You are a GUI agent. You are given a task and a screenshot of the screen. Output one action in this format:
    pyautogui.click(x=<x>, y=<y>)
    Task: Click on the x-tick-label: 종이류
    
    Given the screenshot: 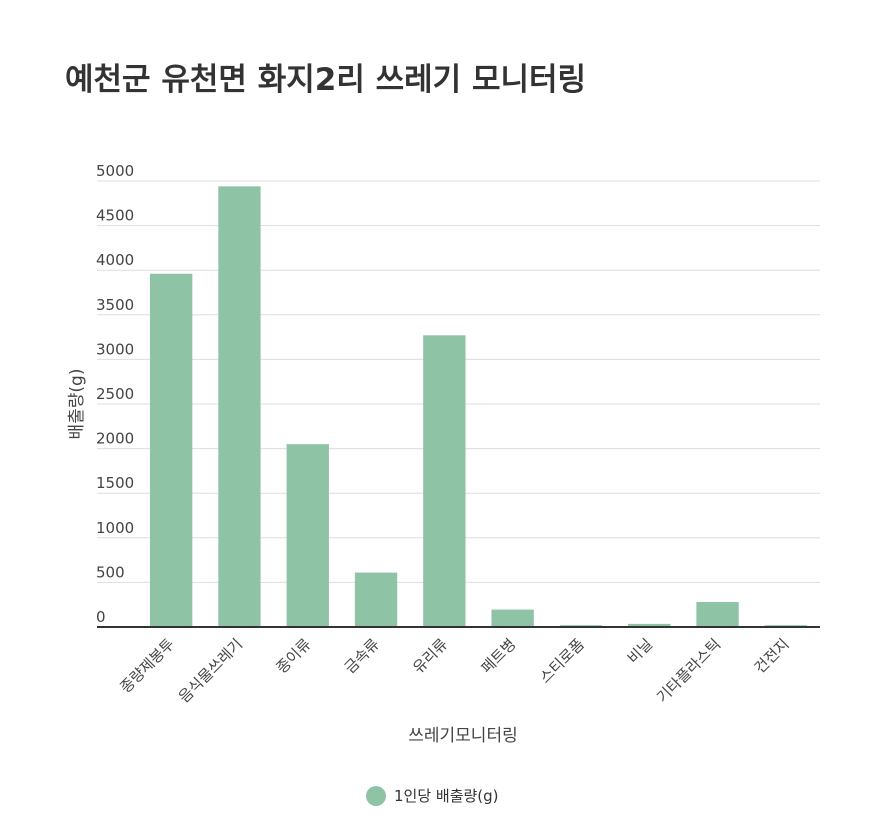 What is the action you would take?
    pyautogui.click(x=294, y=656)
    